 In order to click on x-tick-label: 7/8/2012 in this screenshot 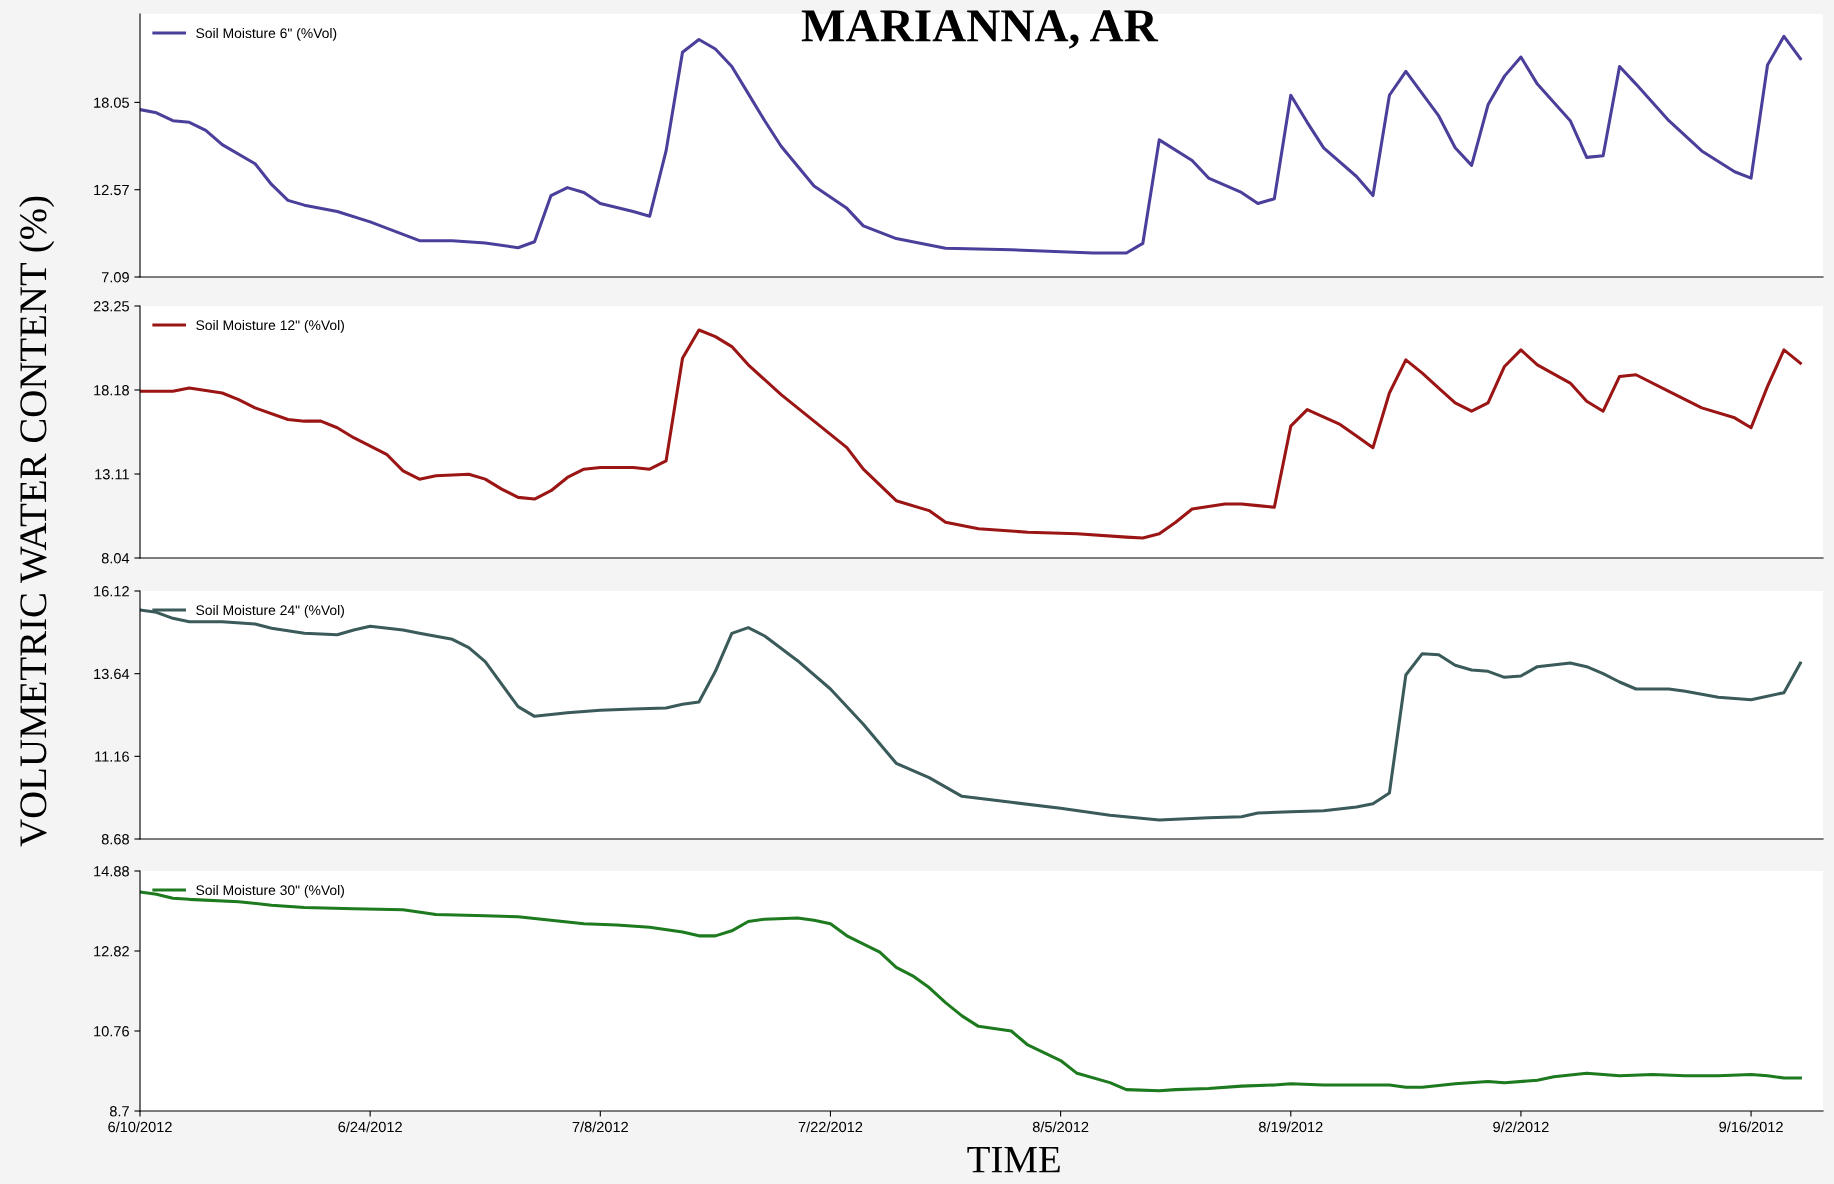, I will do `click(600, 1127)`.